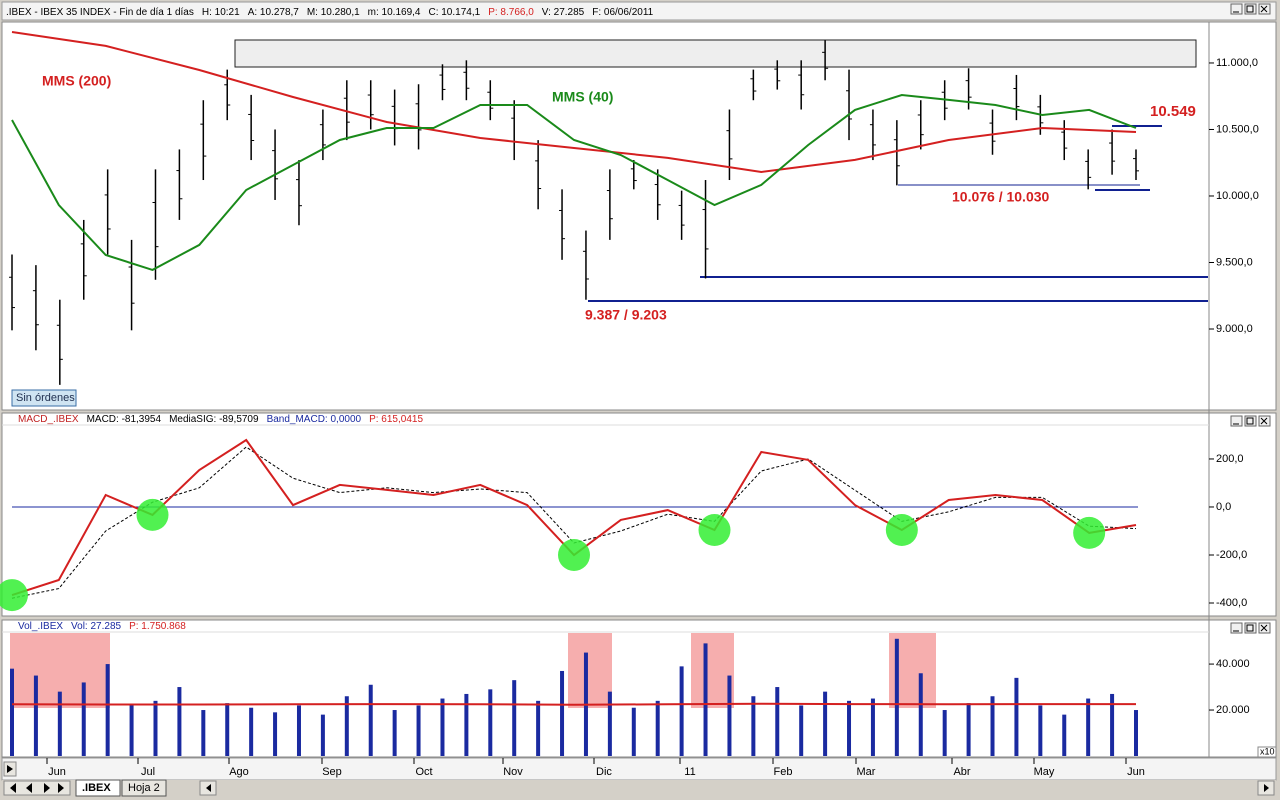  I want to click on nav-buttons, so click(639, 788).